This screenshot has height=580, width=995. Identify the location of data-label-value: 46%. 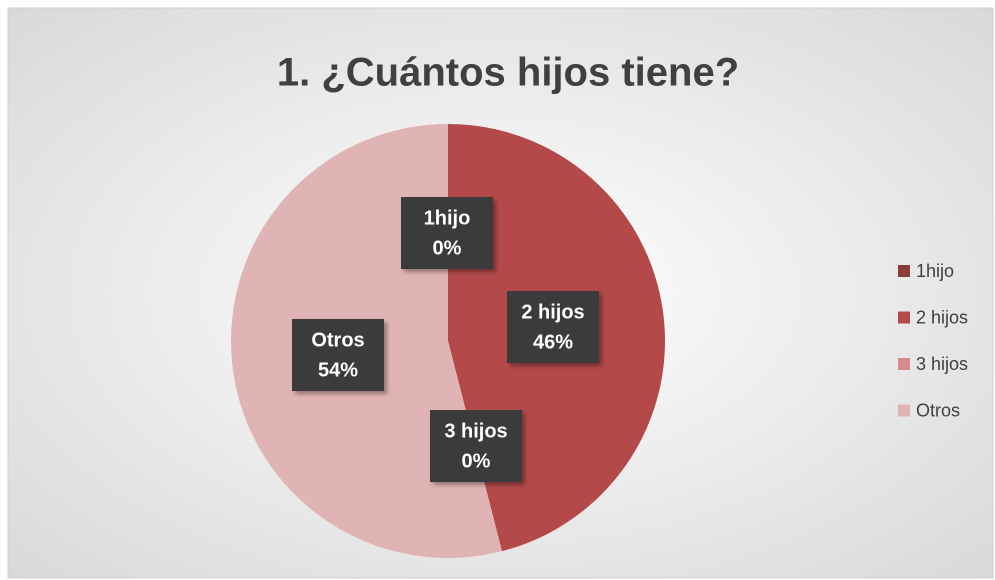
(553, 342).